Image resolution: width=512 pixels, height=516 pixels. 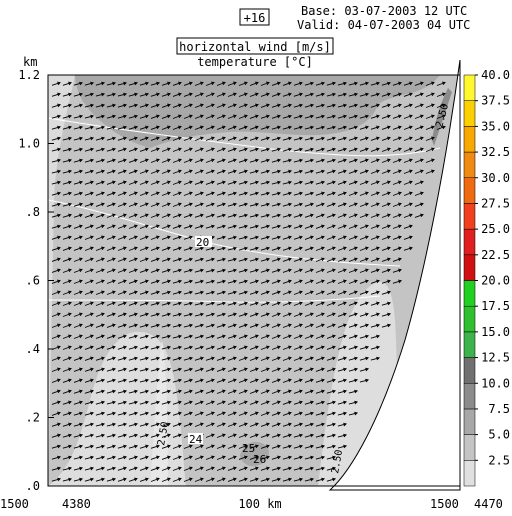 What do you see at coordinates (117, 408) in the screenshot?
I see `wind-field-lower-left` at bounding box center [117, 408].